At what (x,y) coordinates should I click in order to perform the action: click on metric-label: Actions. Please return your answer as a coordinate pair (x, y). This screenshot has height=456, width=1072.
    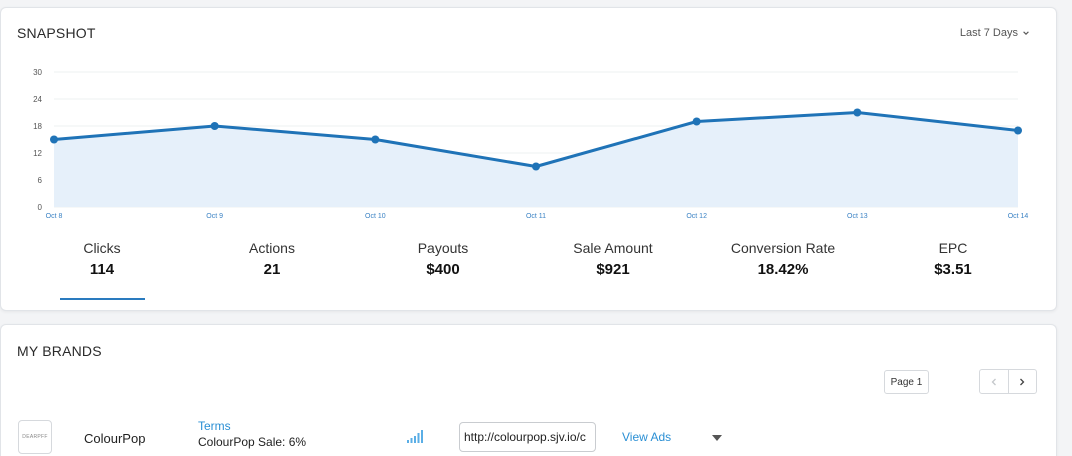
    Looking at the image, I should click on (272, 248).